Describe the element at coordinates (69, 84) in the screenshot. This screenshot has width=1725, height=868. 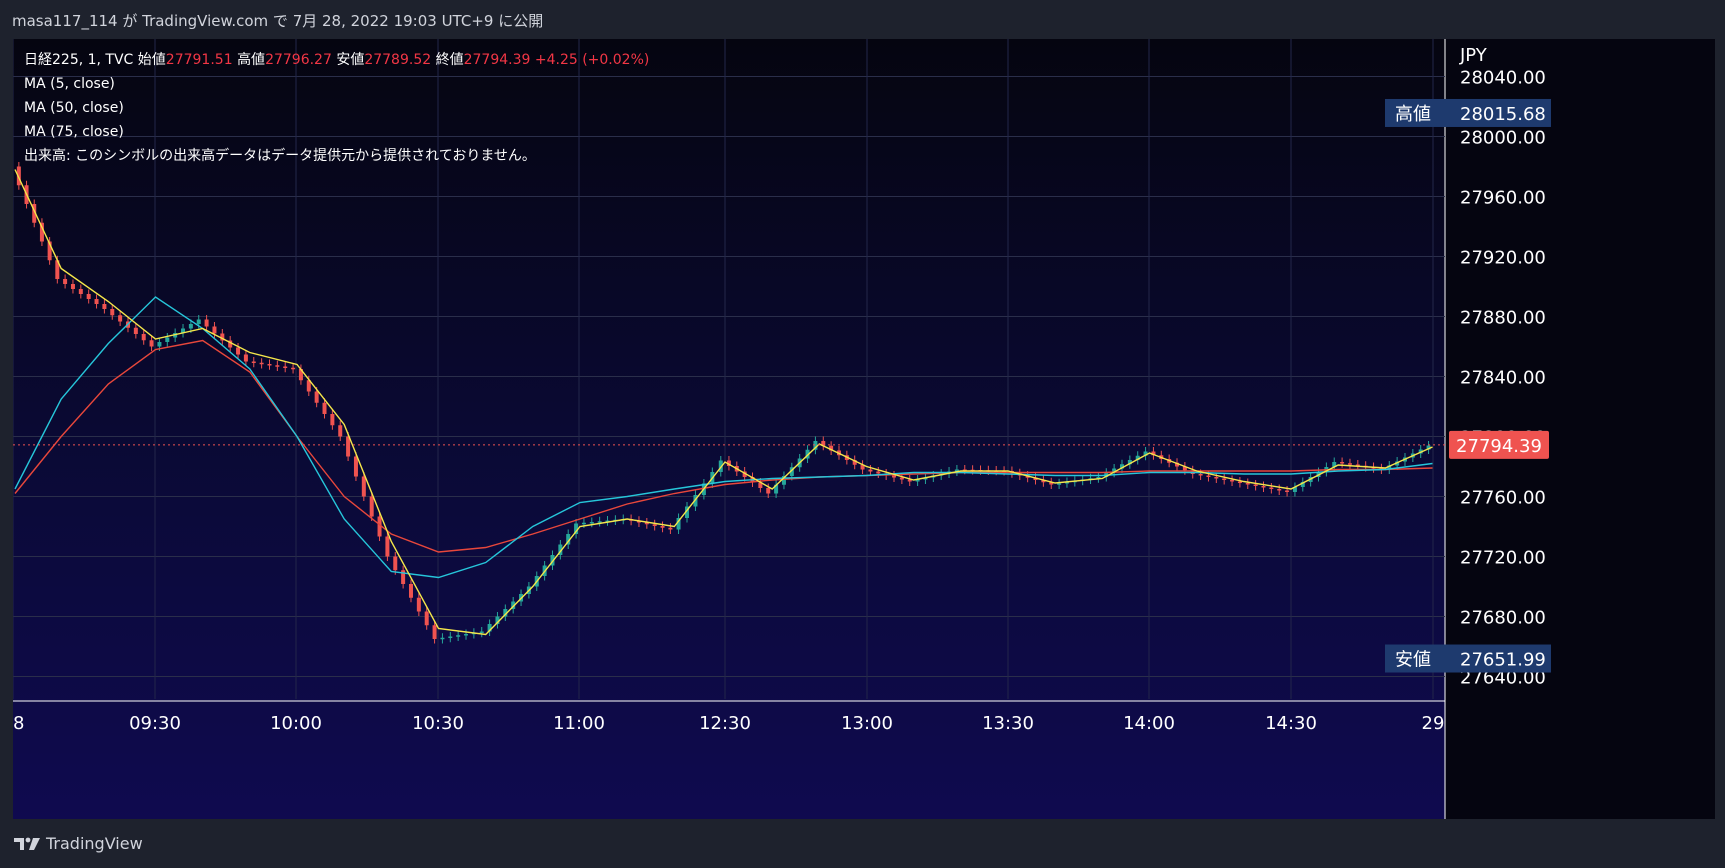
I see `ma5-legend: MA (5, close)` at that location.